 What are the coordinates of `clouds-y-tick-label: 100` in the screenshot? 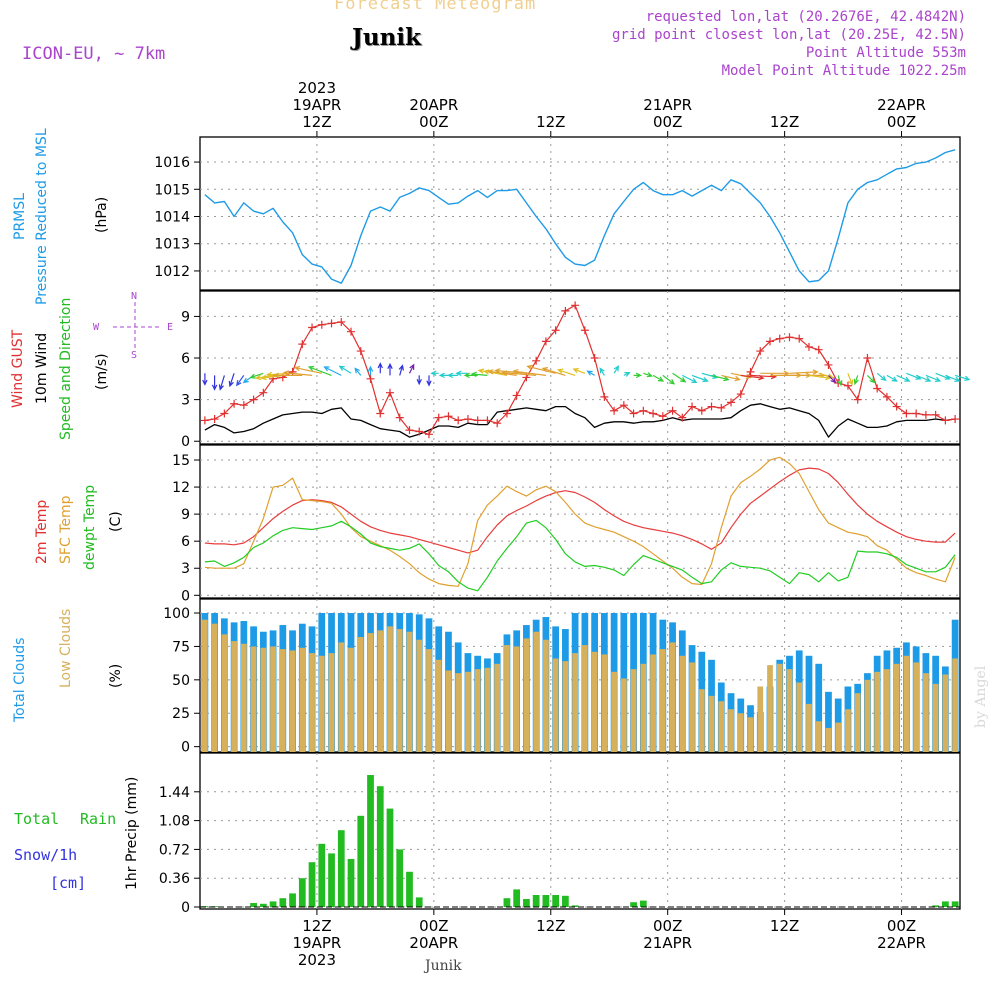 It's located at (176, 614).